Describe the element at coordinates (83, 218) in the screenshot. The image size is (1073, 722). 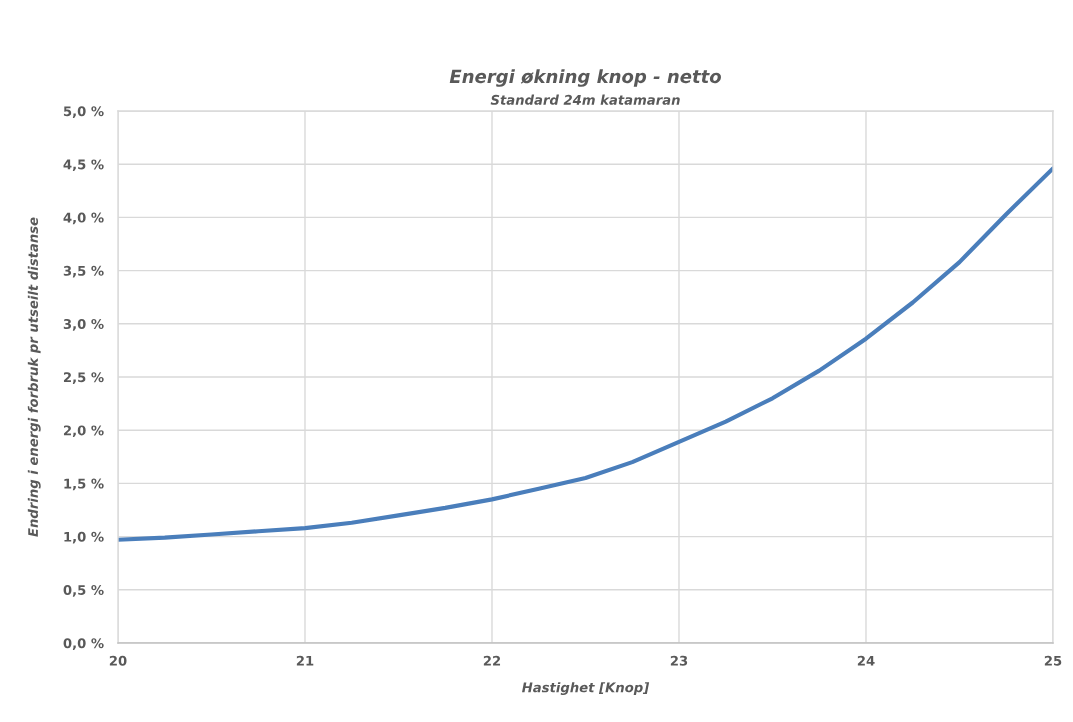
I see `y-tick-label: 4,0 %` at that location.